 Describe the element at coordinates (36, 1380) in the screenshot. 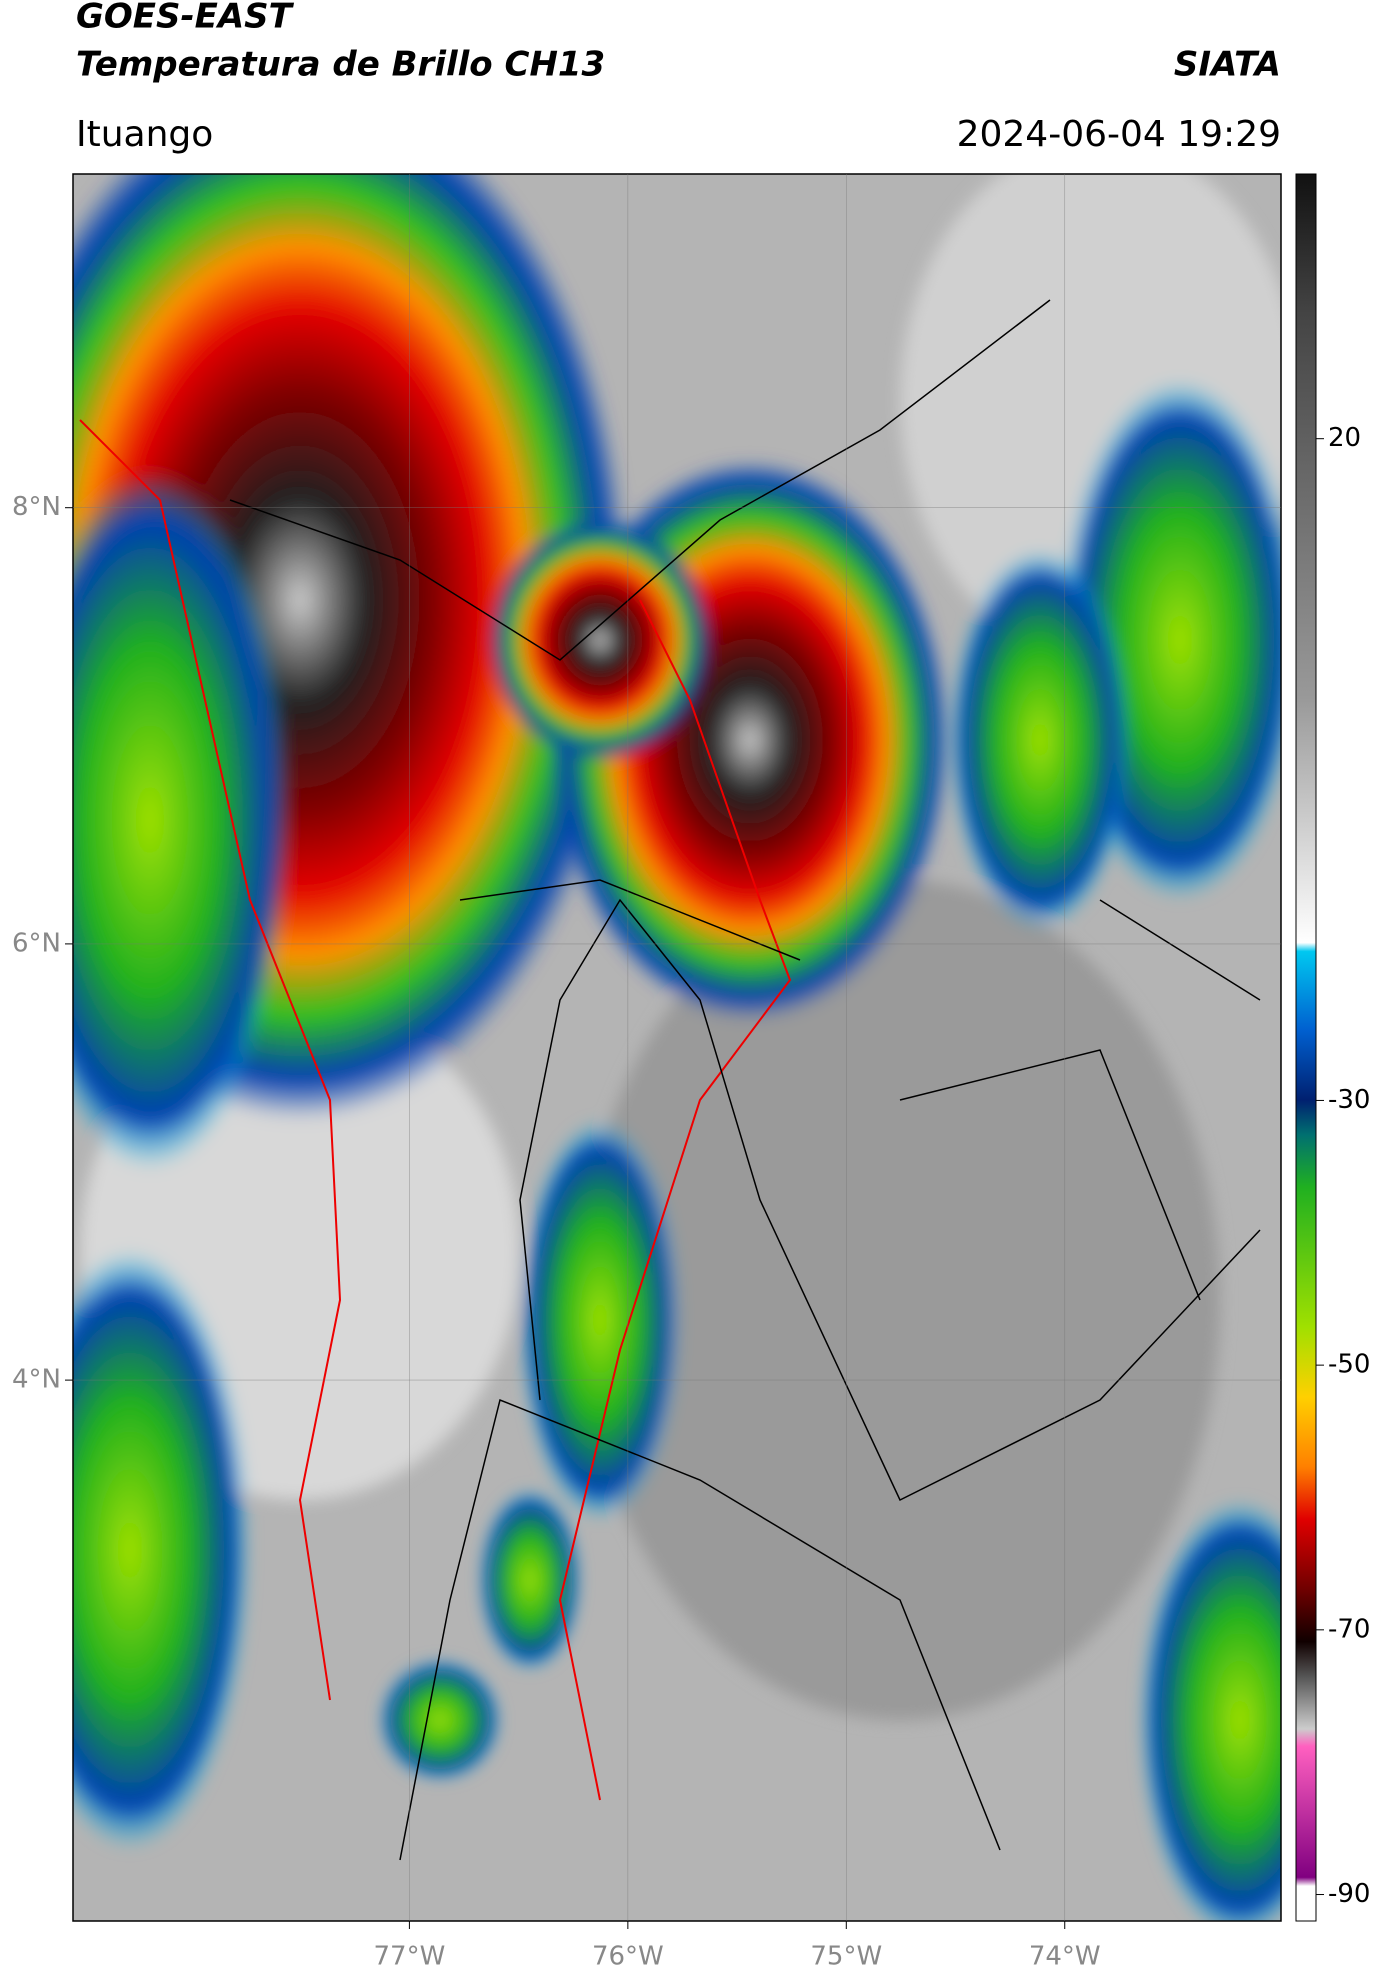

I see `y-tick-label: 4°N` at that location.